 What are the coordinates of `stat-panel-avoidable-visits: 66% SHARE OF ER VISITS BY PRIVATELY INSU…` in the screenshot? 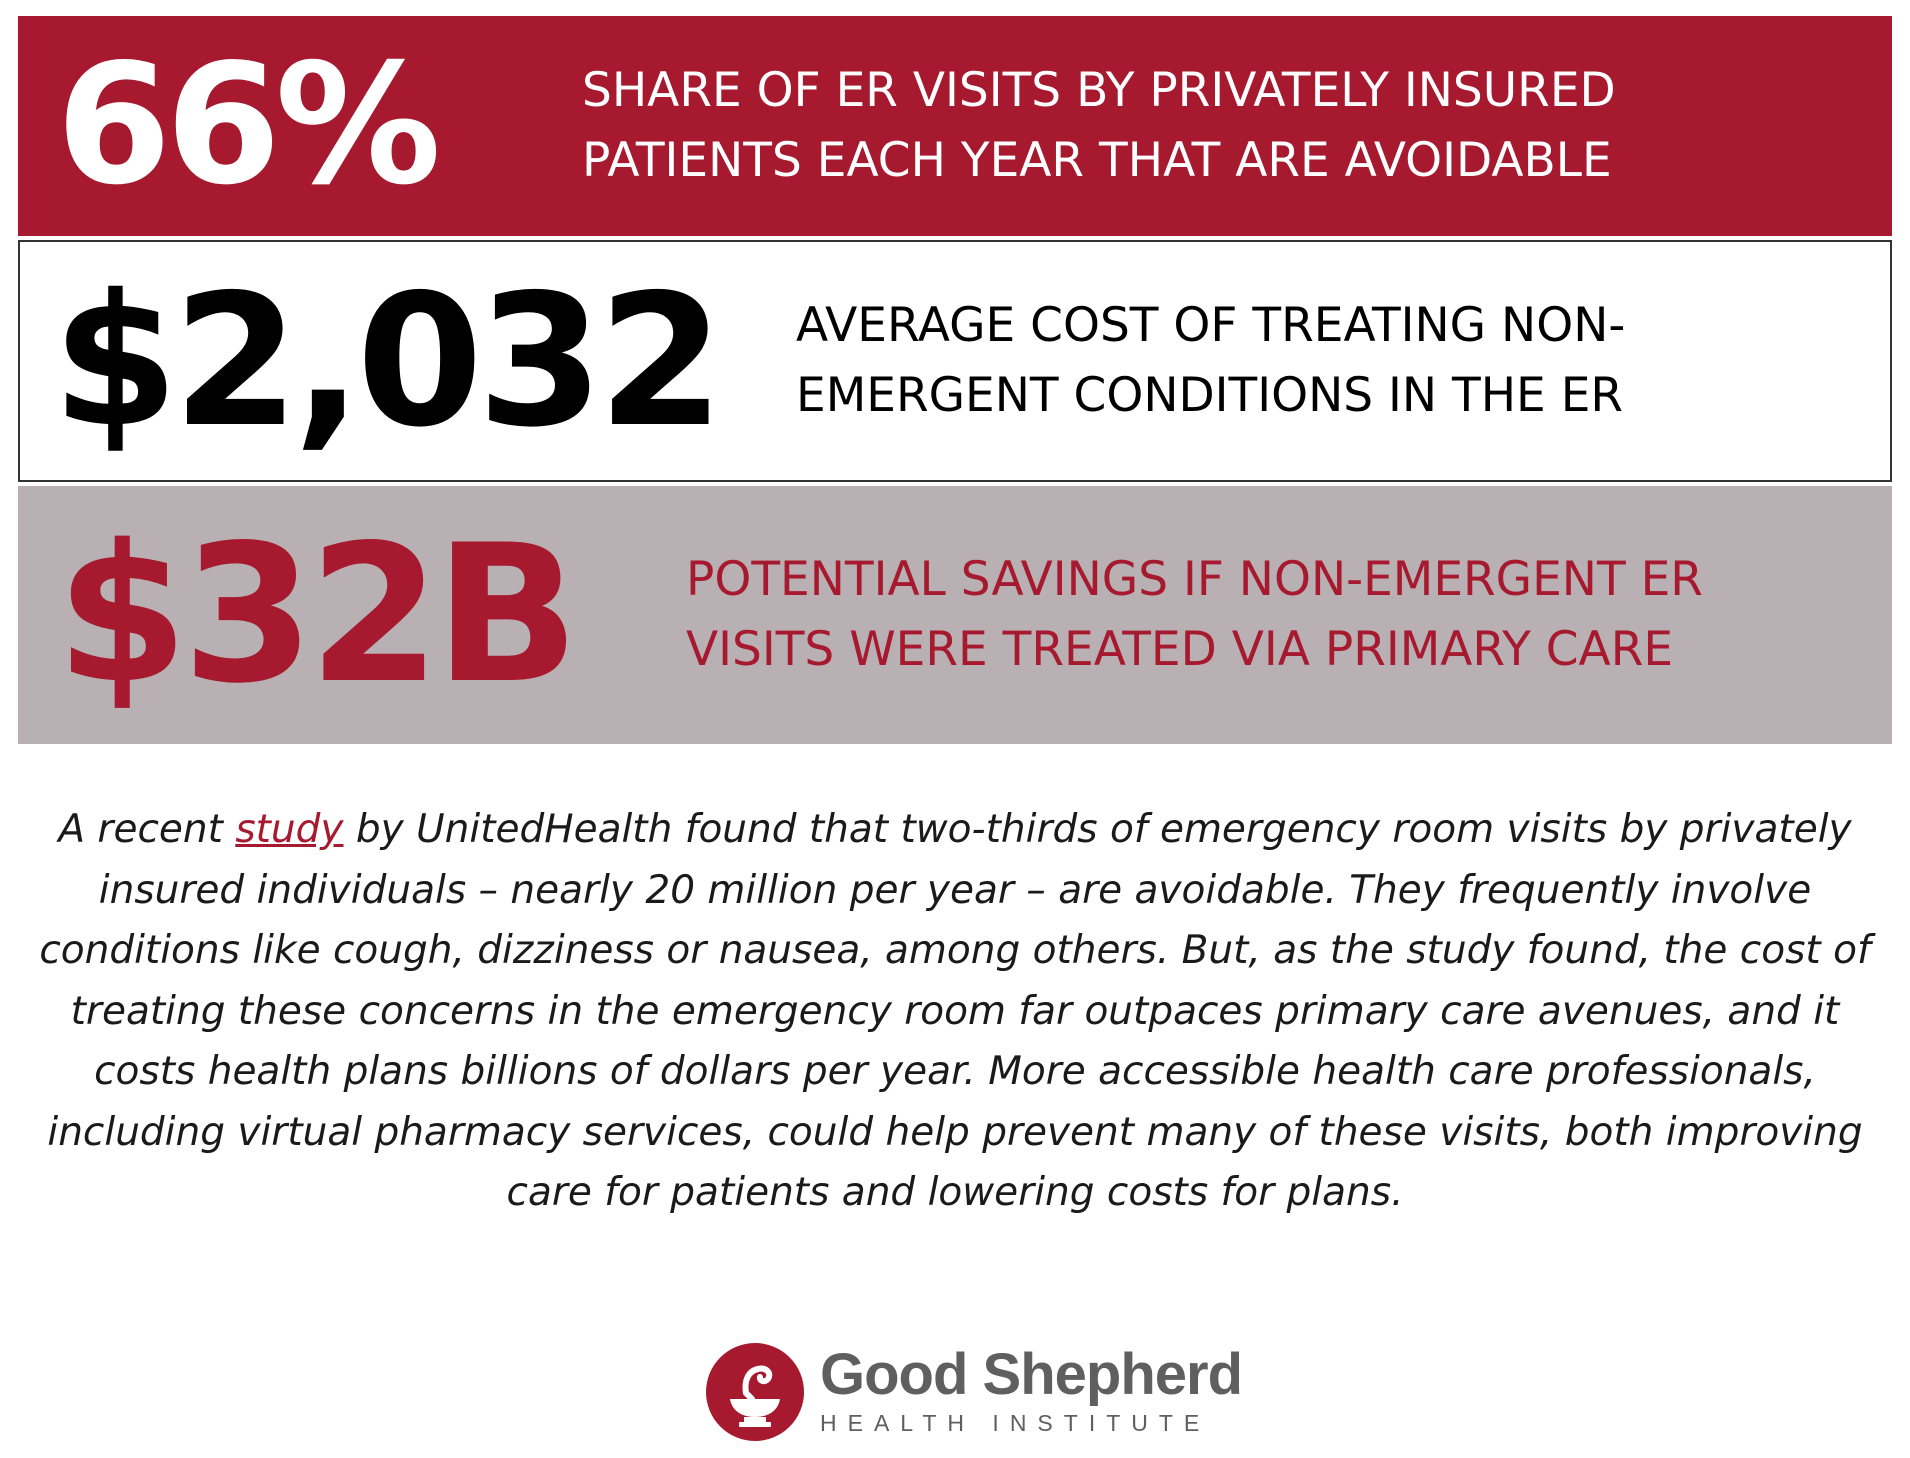 It's located at (955, 126).